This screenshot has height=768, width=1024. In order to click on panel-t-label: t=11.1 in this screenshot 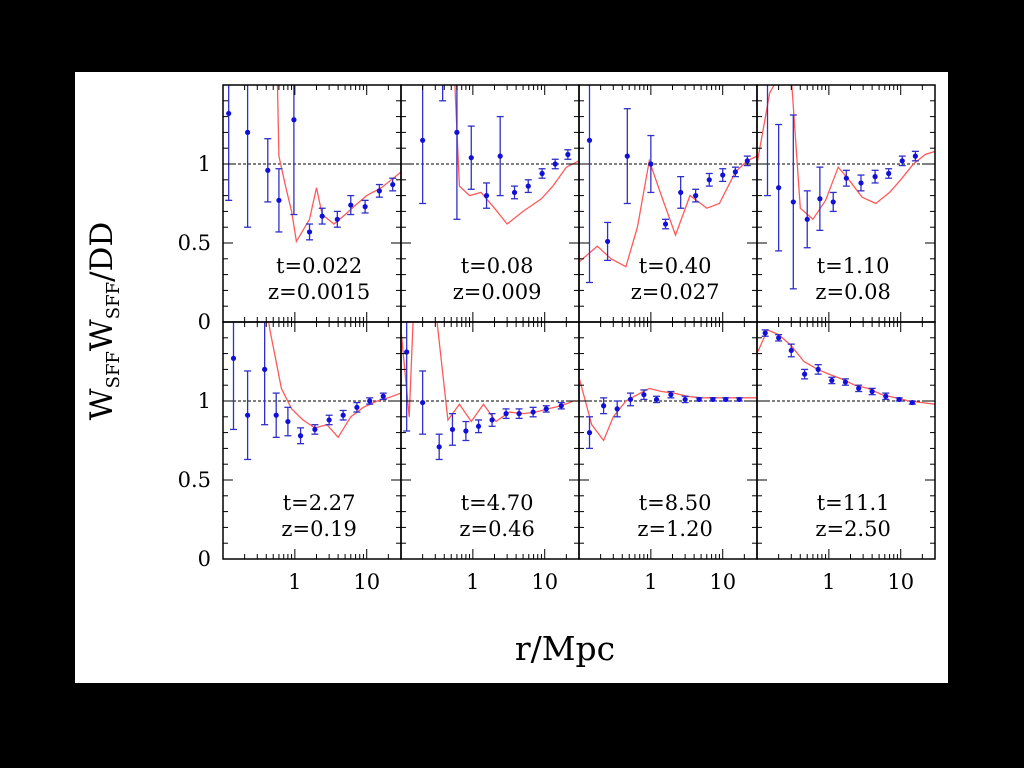, I will do `click(853, 503)`.